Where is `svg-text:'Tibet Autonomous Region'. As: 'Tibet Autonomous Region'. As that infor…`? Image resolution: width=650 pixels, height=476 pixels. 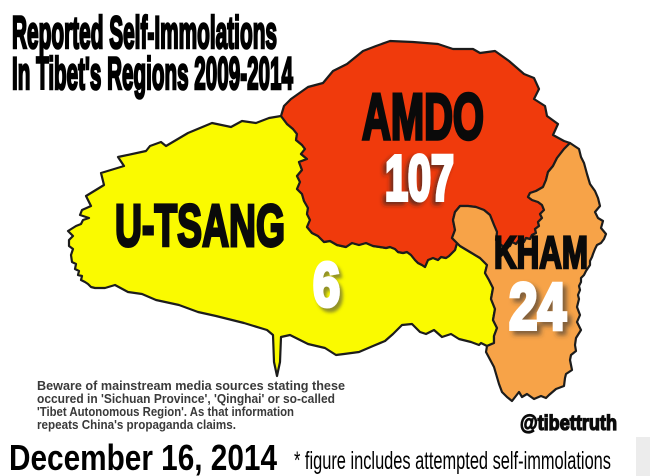
svg-text:'Tibet Autonomous Region'. As: 'Tibet Autonomous Region'. As that infor… is located at coordinates (165, 412).